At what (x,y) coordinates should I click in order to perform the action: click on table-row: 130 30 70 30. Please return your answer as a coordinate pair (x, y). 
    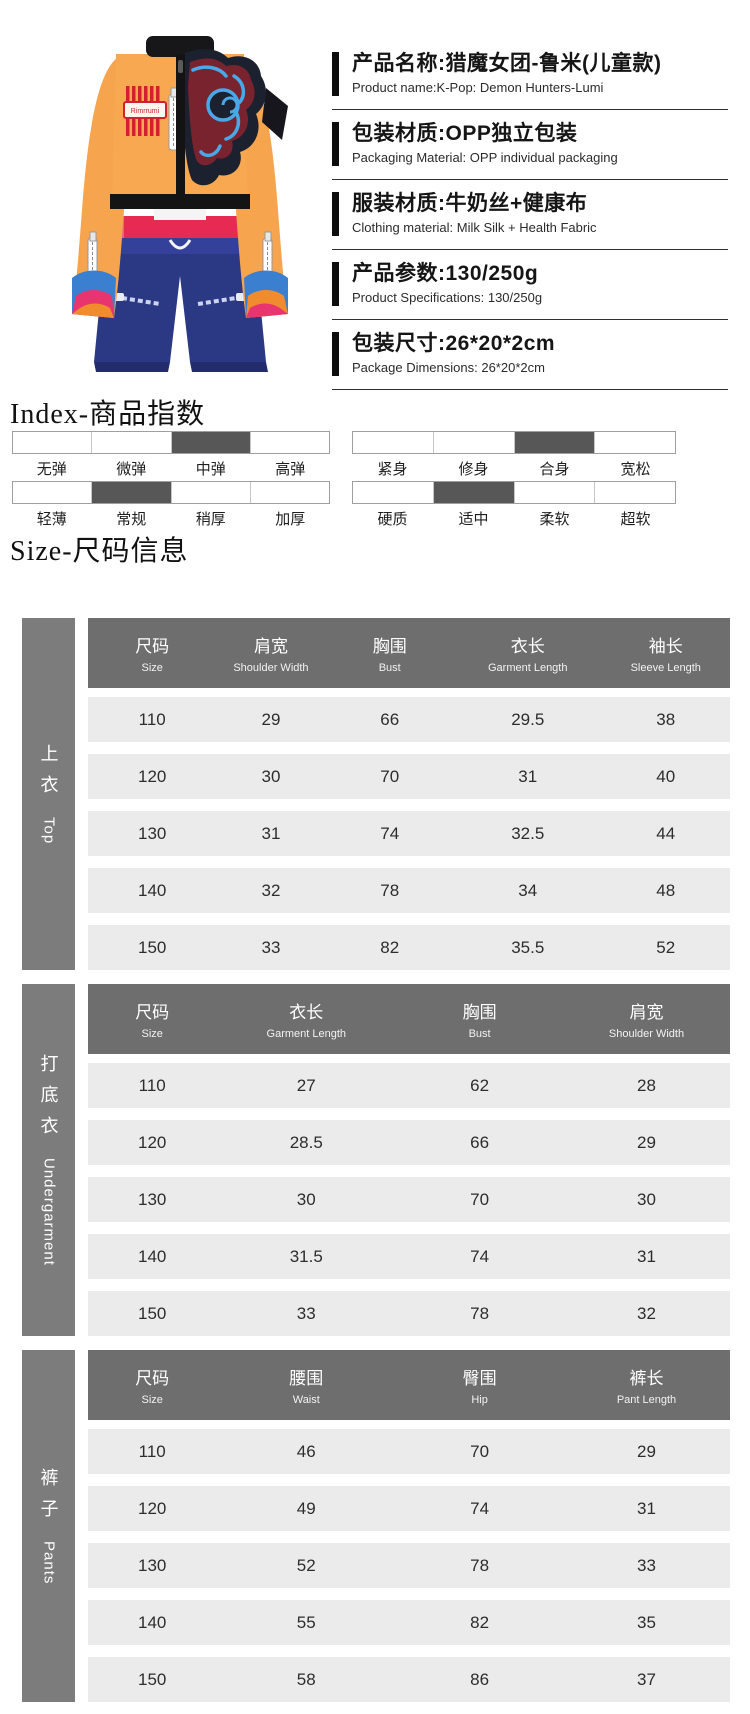
    Looking at the image, I should click on (409, 1199).